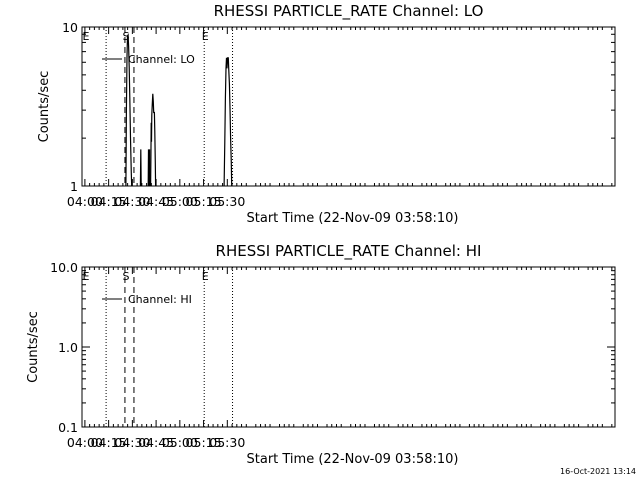 The width and height of the screenshot is (640, 485). I want to click on y-tick-label: 10.0, so click(64, 267).